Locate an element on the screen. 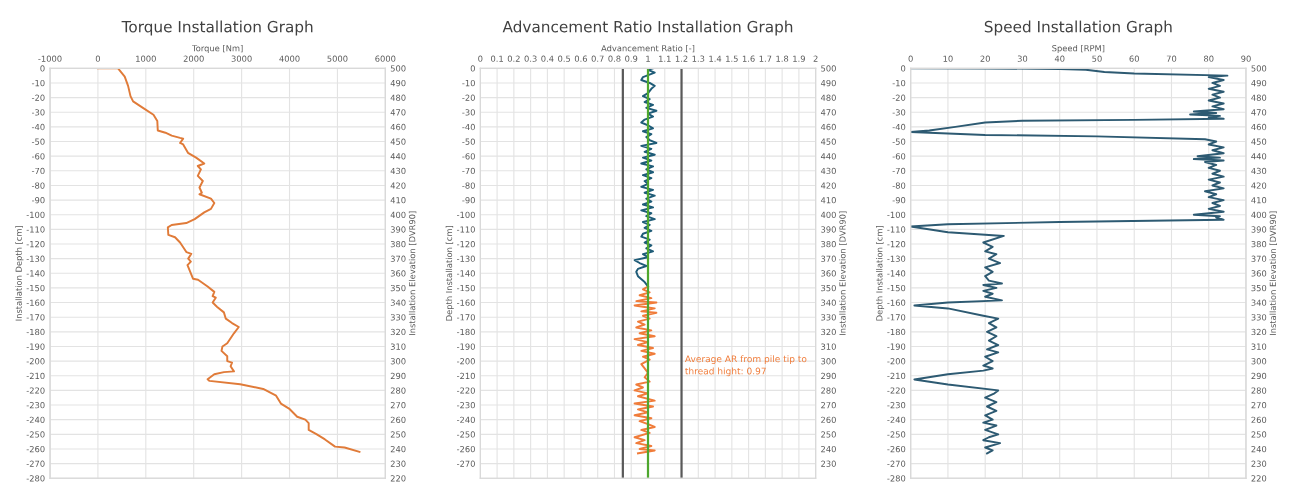 The height and width of the screenshot is (488, 1291). y-tick-label: -70 is located at coordinates (468, 171).